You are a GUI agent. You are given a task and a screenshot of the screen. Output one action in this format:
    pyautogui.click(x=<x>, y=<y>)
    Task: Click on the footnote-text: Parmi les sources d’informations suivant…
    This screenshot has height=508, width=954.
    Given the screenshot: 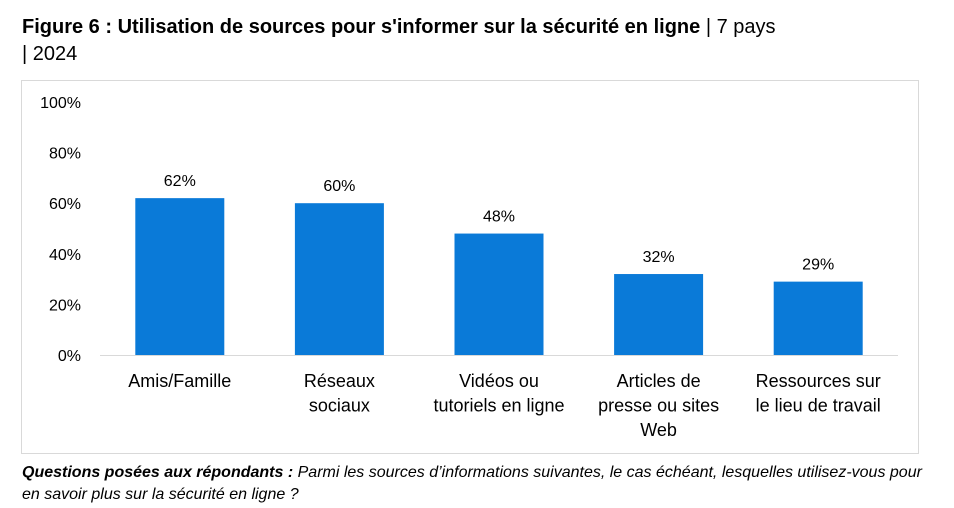 What is the action you would take?
    pyautogui.click(x=472, y=483)
    